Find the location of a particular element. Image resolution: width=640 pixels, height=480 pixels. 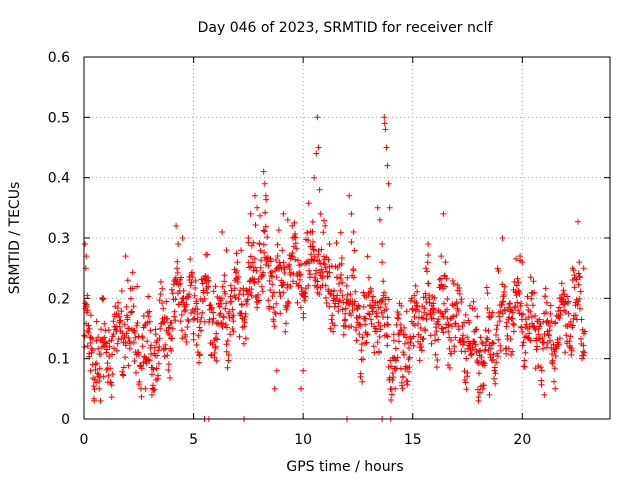

y-tick-label: 0.4 is located at coordinates (59, 179).